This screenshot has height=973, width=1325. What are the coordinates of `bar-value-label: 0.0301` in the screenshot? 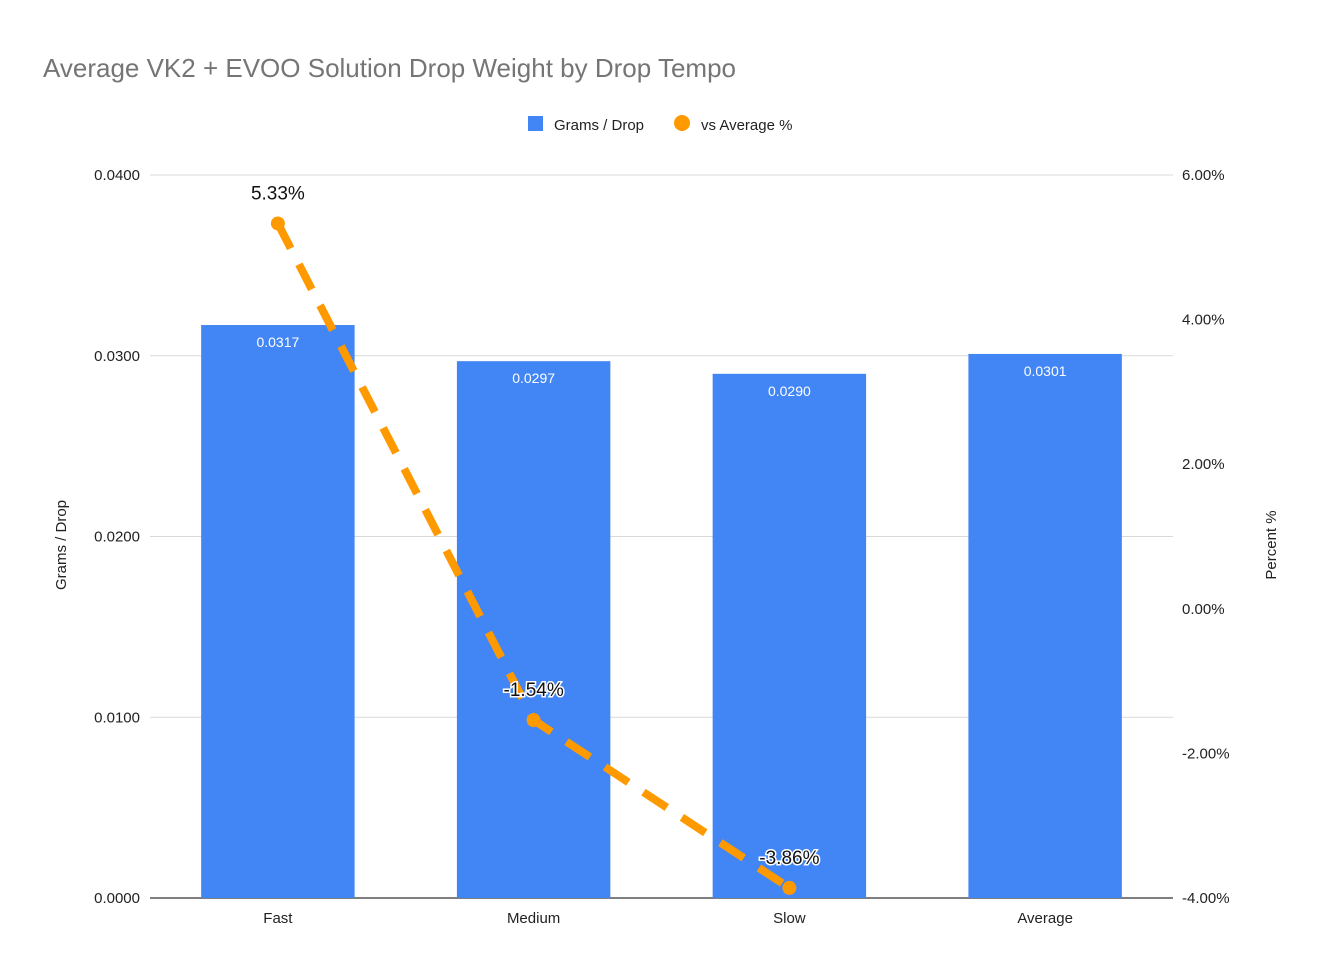 It's located at (1045, 371).